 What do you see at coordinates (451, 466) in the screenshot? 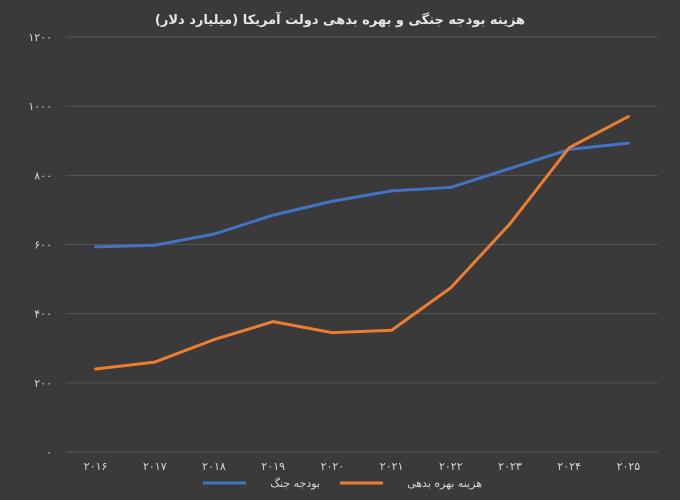
I see `x-tick-label: ۲۰۲۲` at bounding box center [451, 466].